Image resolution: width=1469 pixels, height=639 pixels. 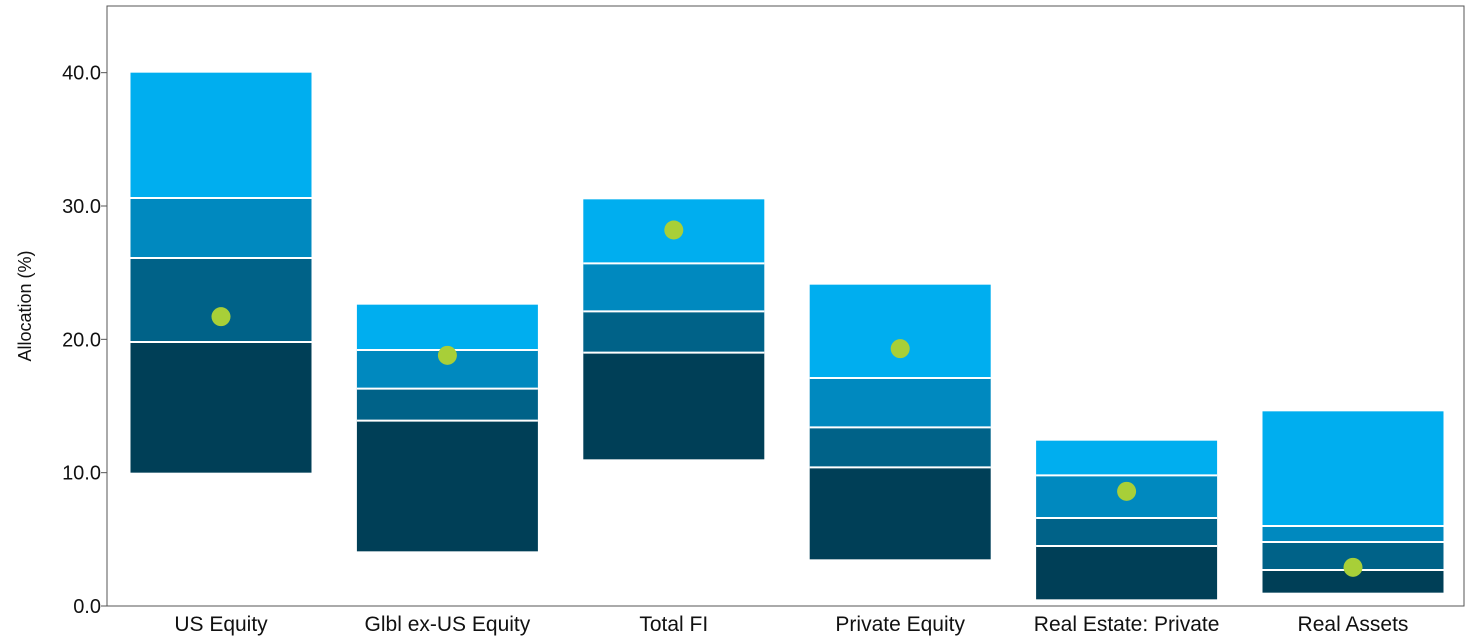 What do you see at coordinates (81, 474) in the screenshot?
I see `y-tick-label: 10.0` at bounding box center [81, 474].